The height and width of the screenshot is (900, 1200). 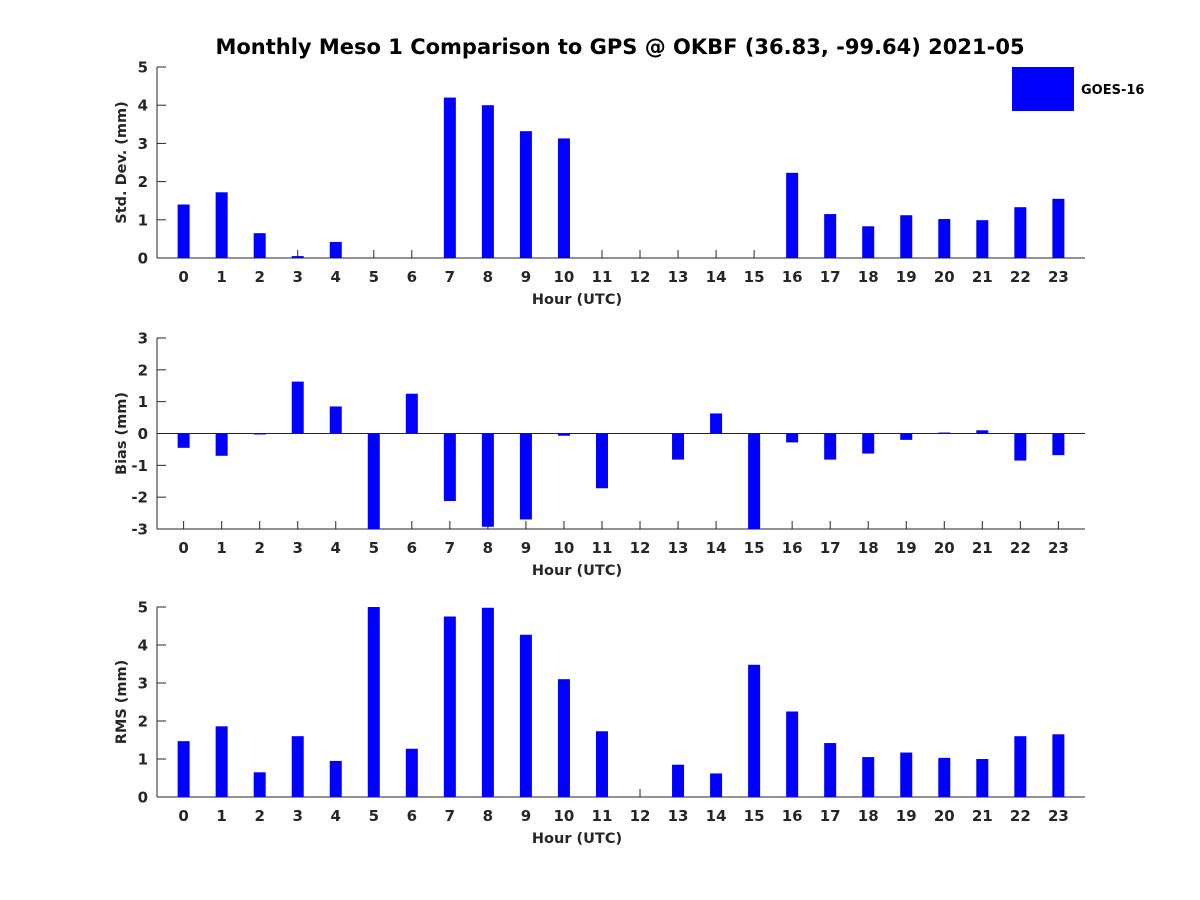 I want to click on bias-x-tick-label: 11, so click(x=602, y=548).